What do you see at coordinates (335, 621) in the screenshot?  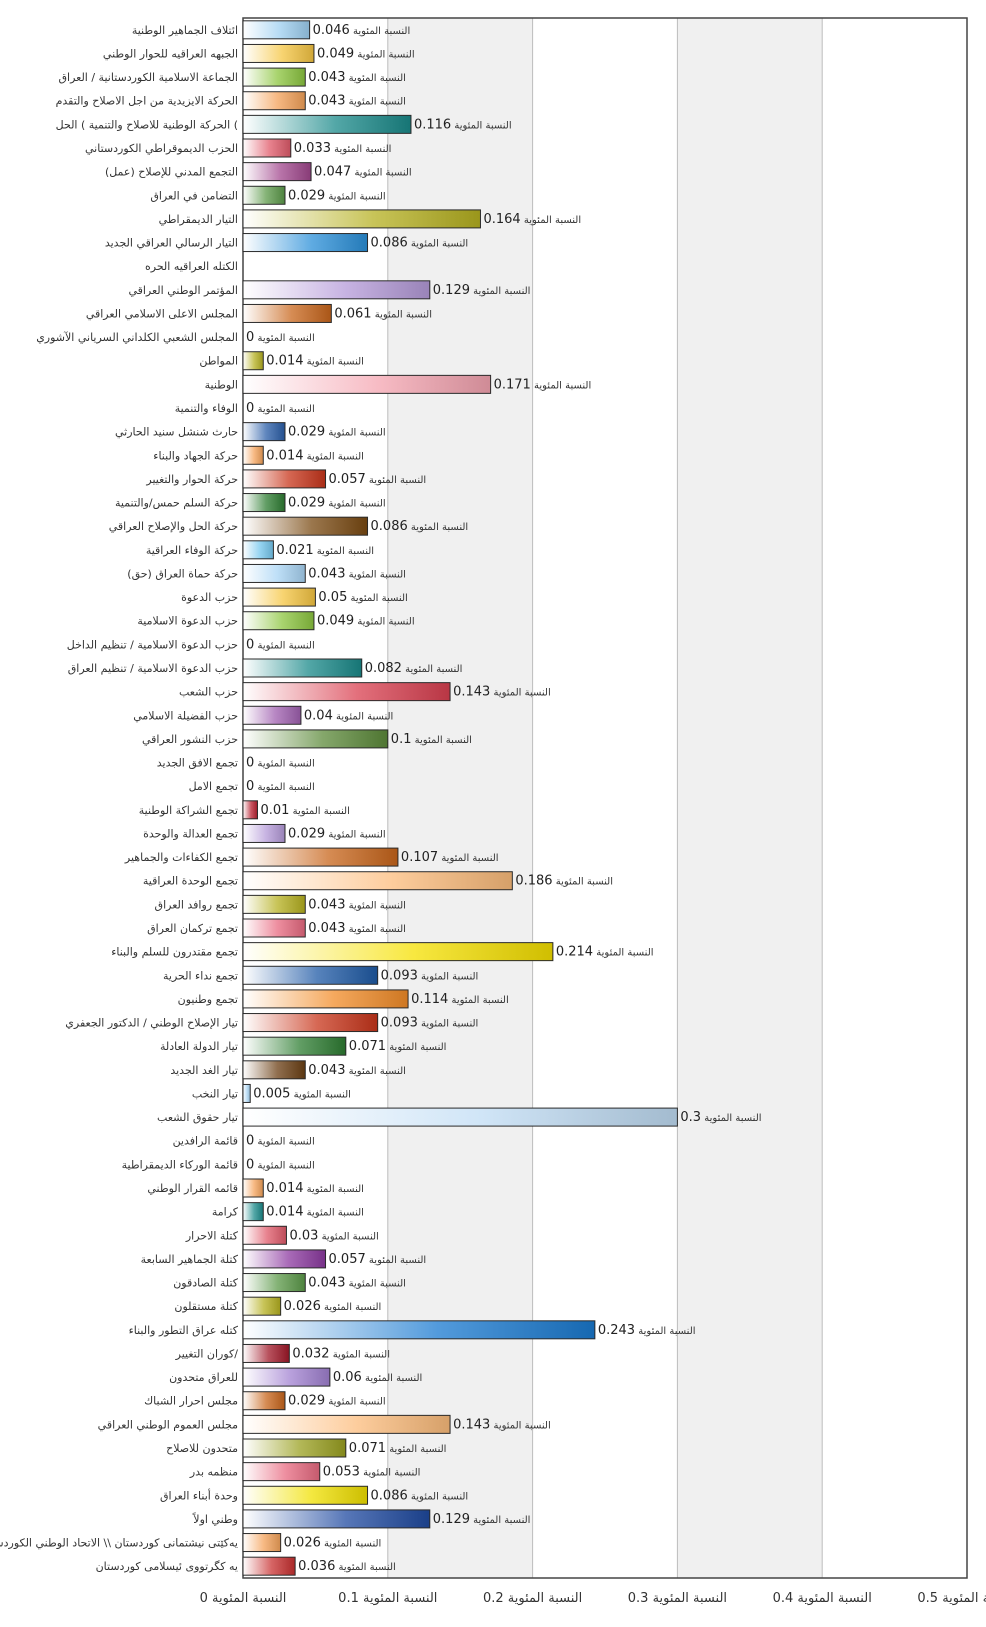 I see `value-number: 0.049` at bounding box center [335, 621].